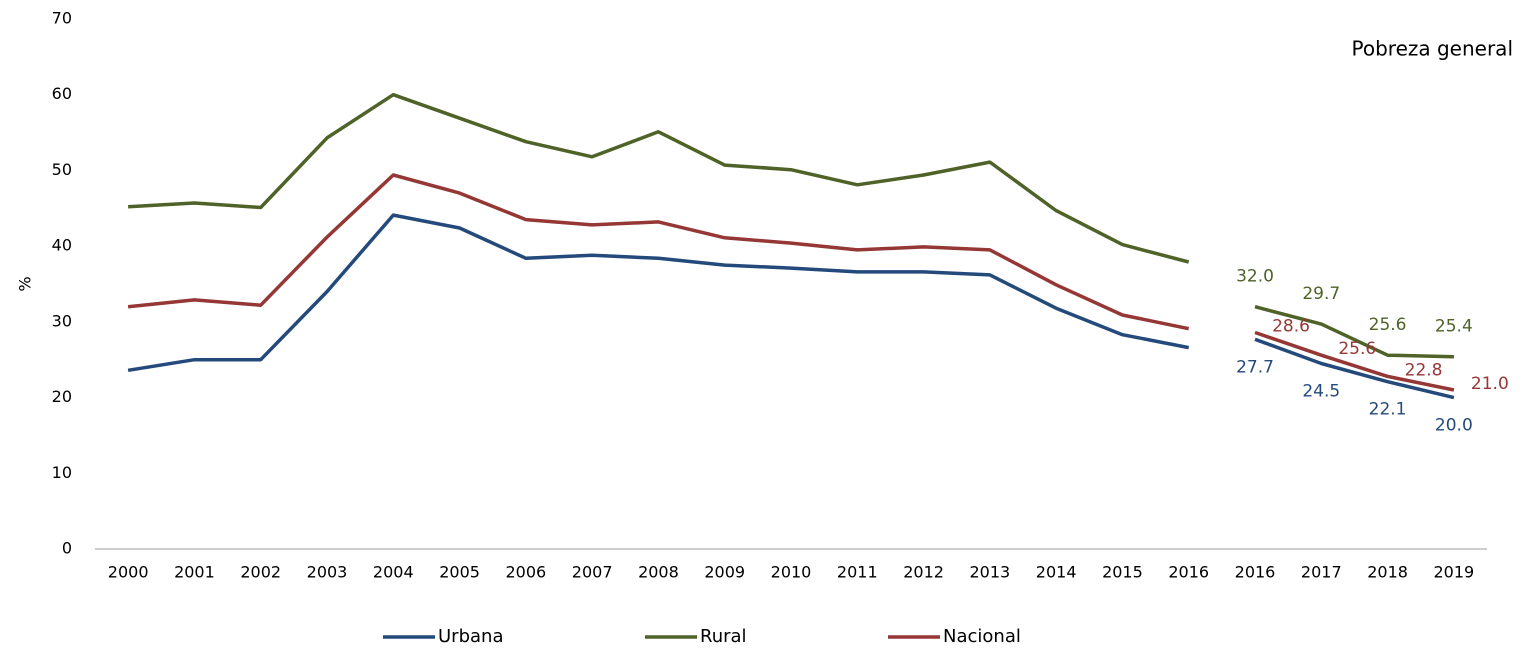  I want to click on x-tick-label: 2001, so click(194, 572).